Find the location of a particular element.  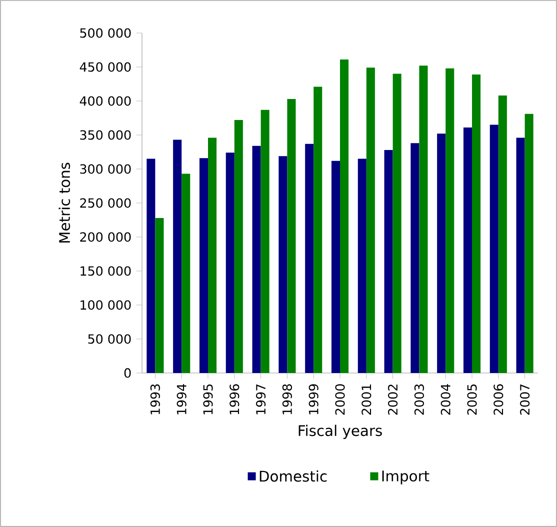

legend-label: Domestic is located at coordinates (293, 476).